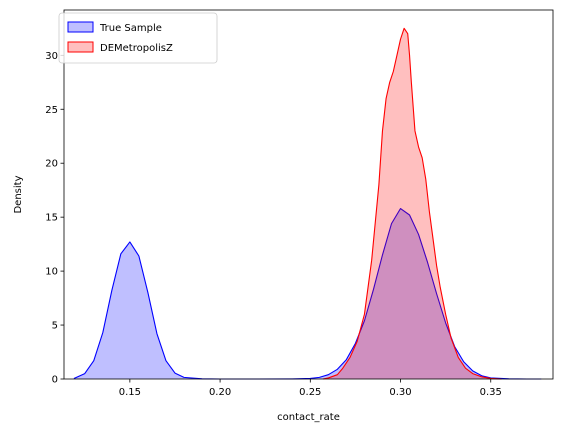  Describe the element at coordinates (310, 392) in the screenshot. I see `x-tick-label: 0.25` at that location.